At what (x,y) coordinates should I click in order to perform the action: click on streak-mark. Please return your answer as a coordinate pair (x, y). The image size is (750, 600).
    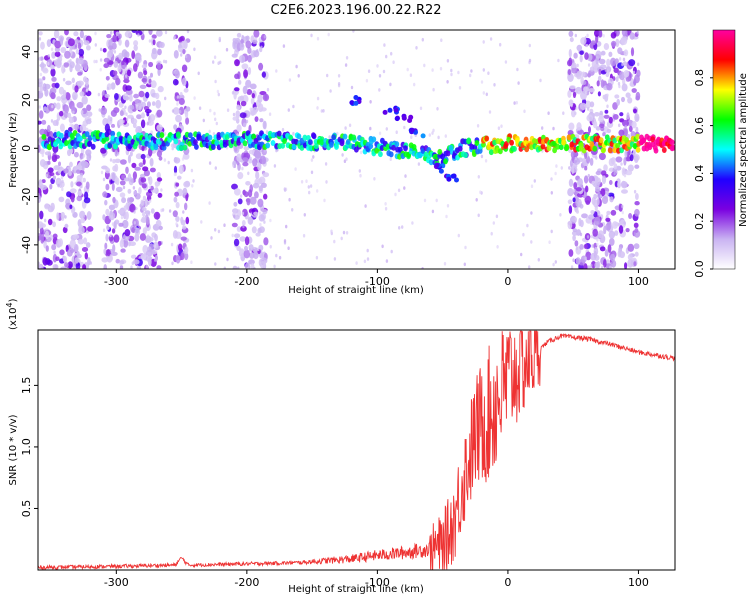
    Looking at the image, I should click on (404, 118).